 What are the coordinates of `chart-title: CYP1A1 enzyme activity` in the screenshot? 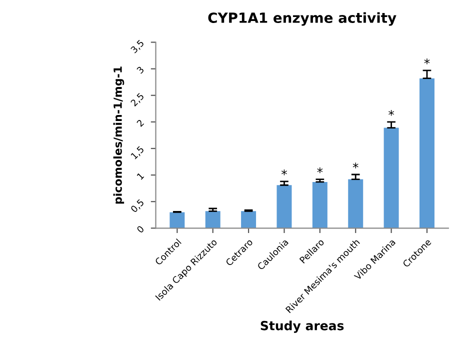 It's located at (302, 19).